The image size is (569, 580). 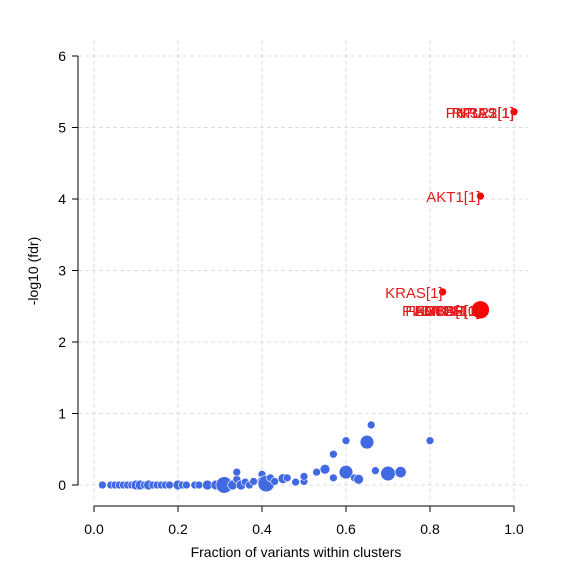 What do you see at coordinates (62, 485) in the screenshot?
I see `y-tick-label: 0` at bounding box center [62, 485].